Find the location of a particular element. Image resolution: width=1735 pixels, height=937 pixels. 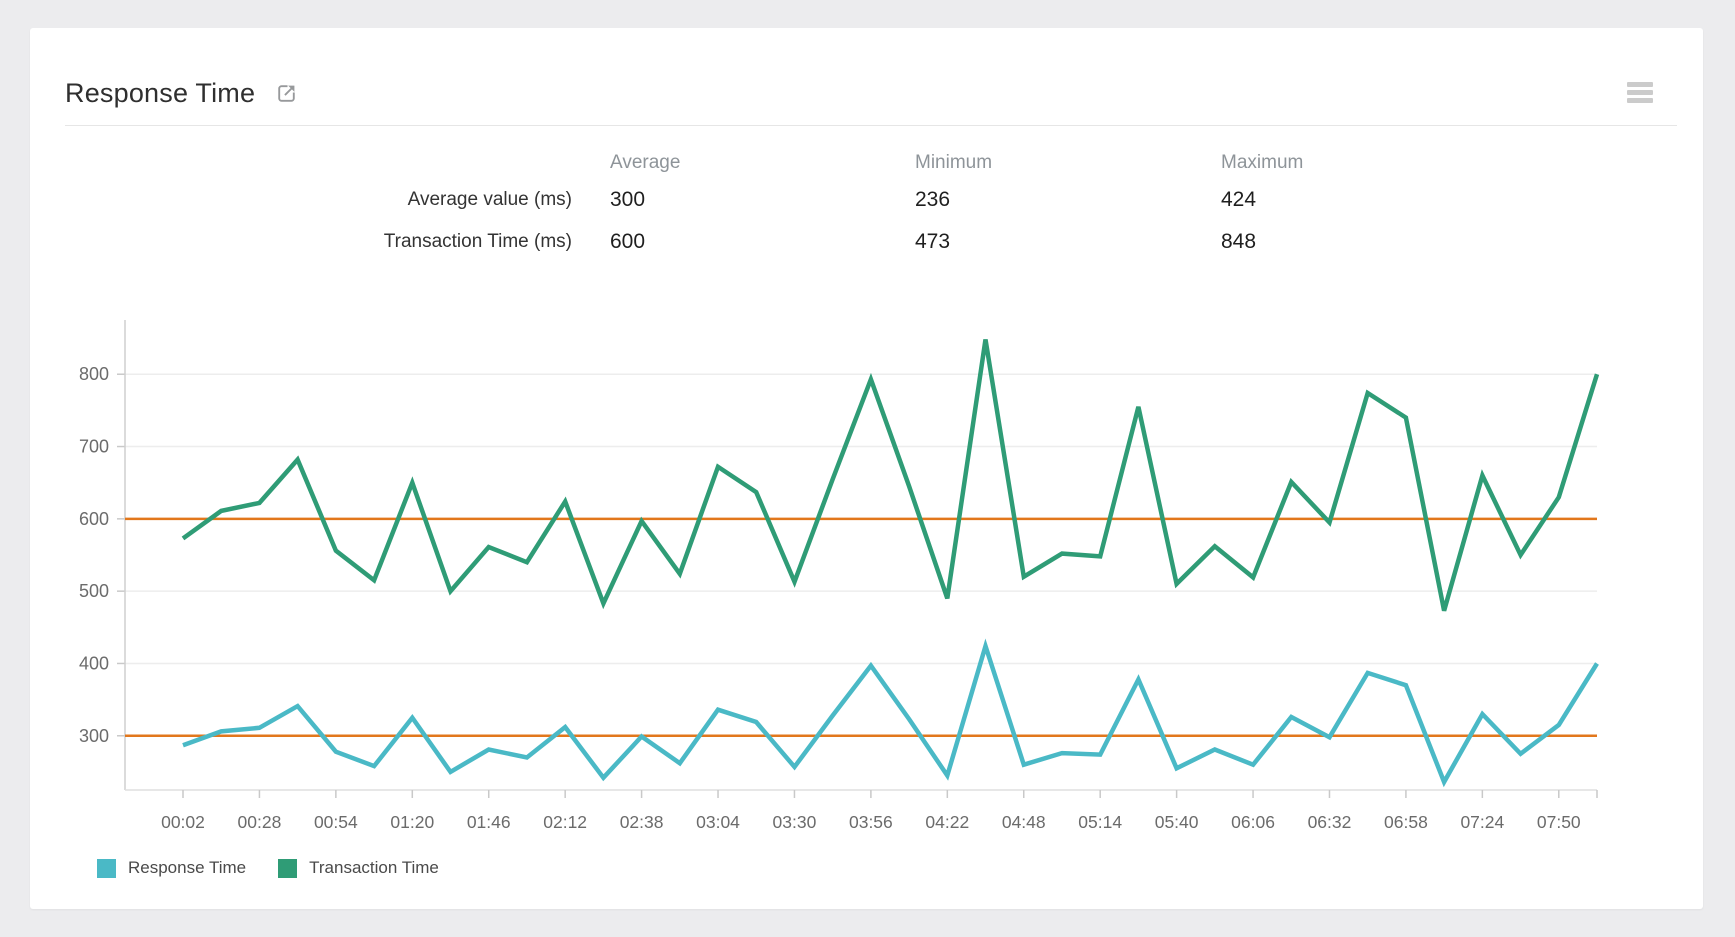

x-axis-label: 05:14 is located at coordinates (1100, 822).